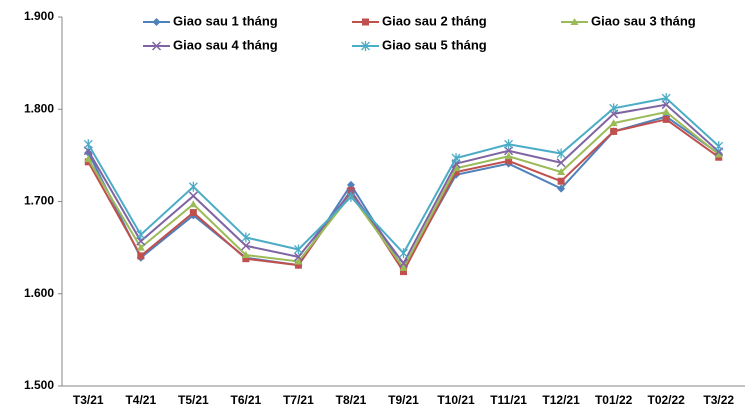 This screenshot has width=751, height=409. Describe the element at coordinates (88, 400) in the screenshot. I see `x-tick-label: T3/21` at that location.